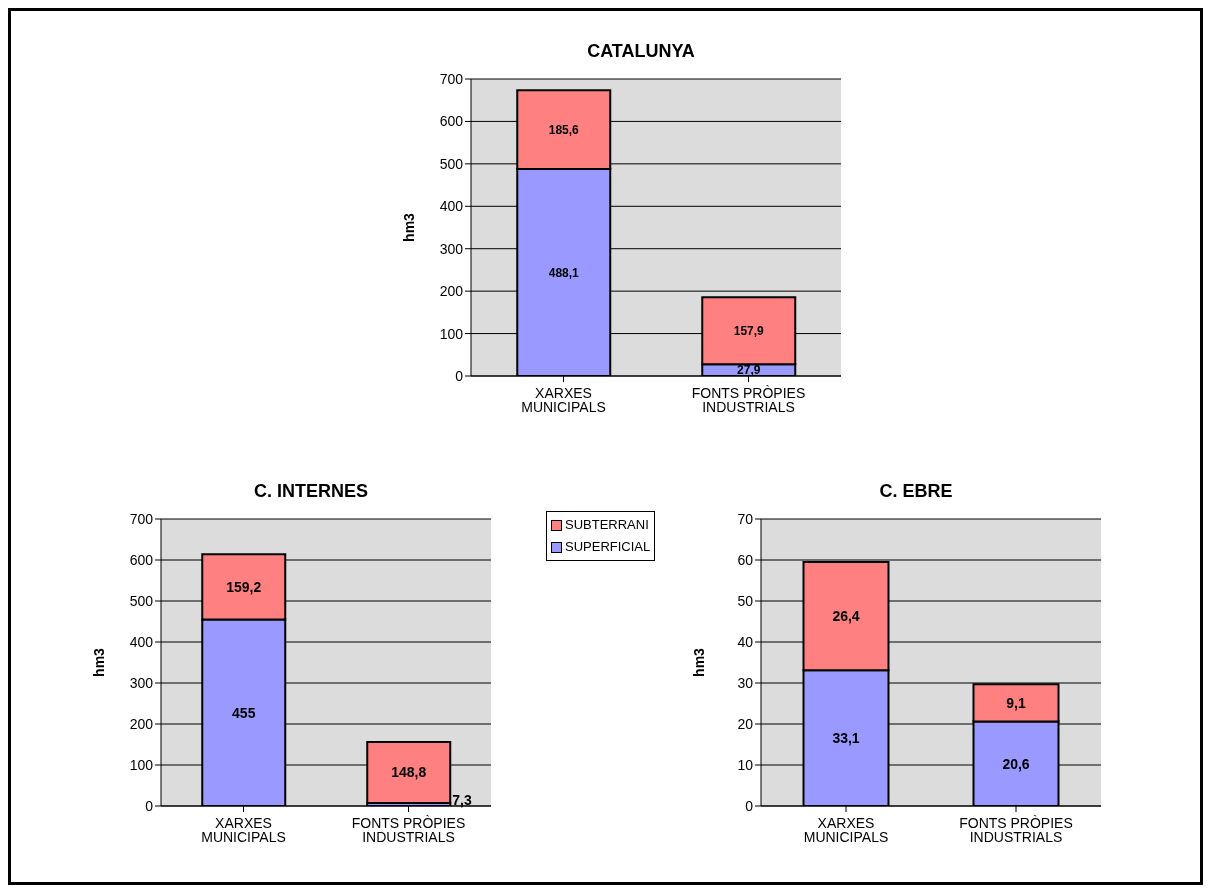  What do you see at coordinates (846, 616) in the screenshot?
I see `data-label: 26,4` at bounding box center [846, 616].